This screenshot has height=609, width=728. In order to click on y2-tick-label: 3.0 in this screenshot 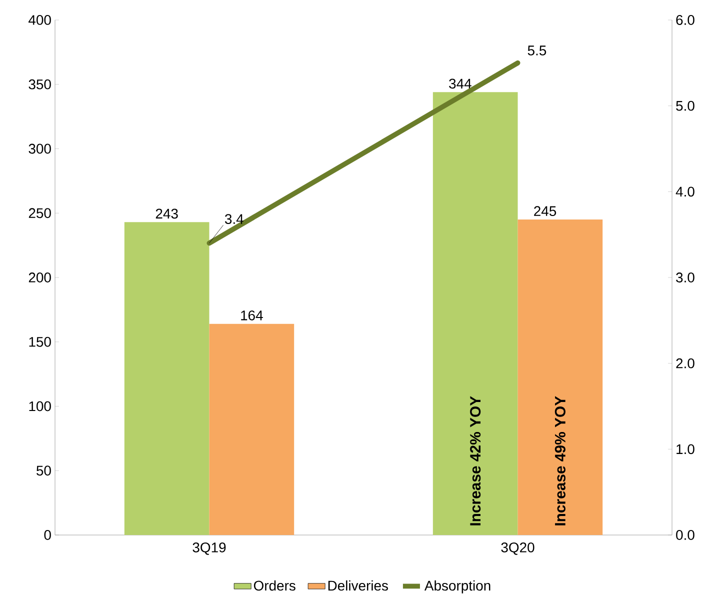, I will do `click(685, 277)`.